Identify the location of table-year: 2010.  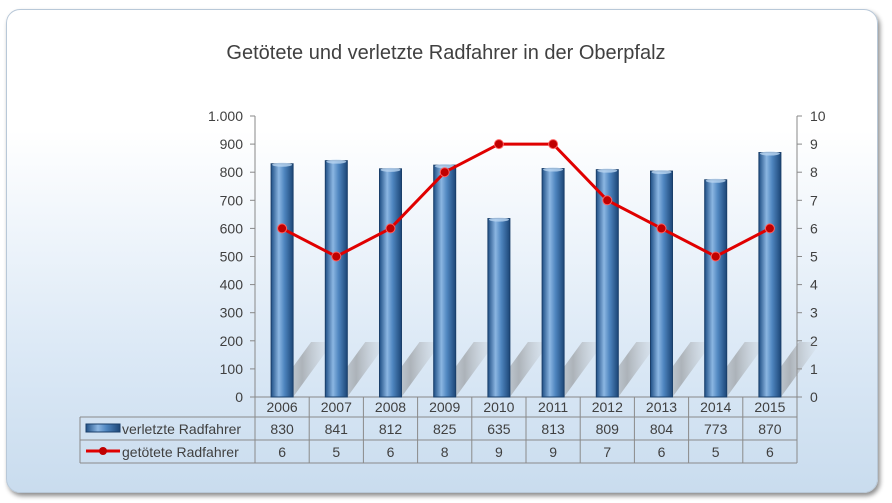
(498, 407).